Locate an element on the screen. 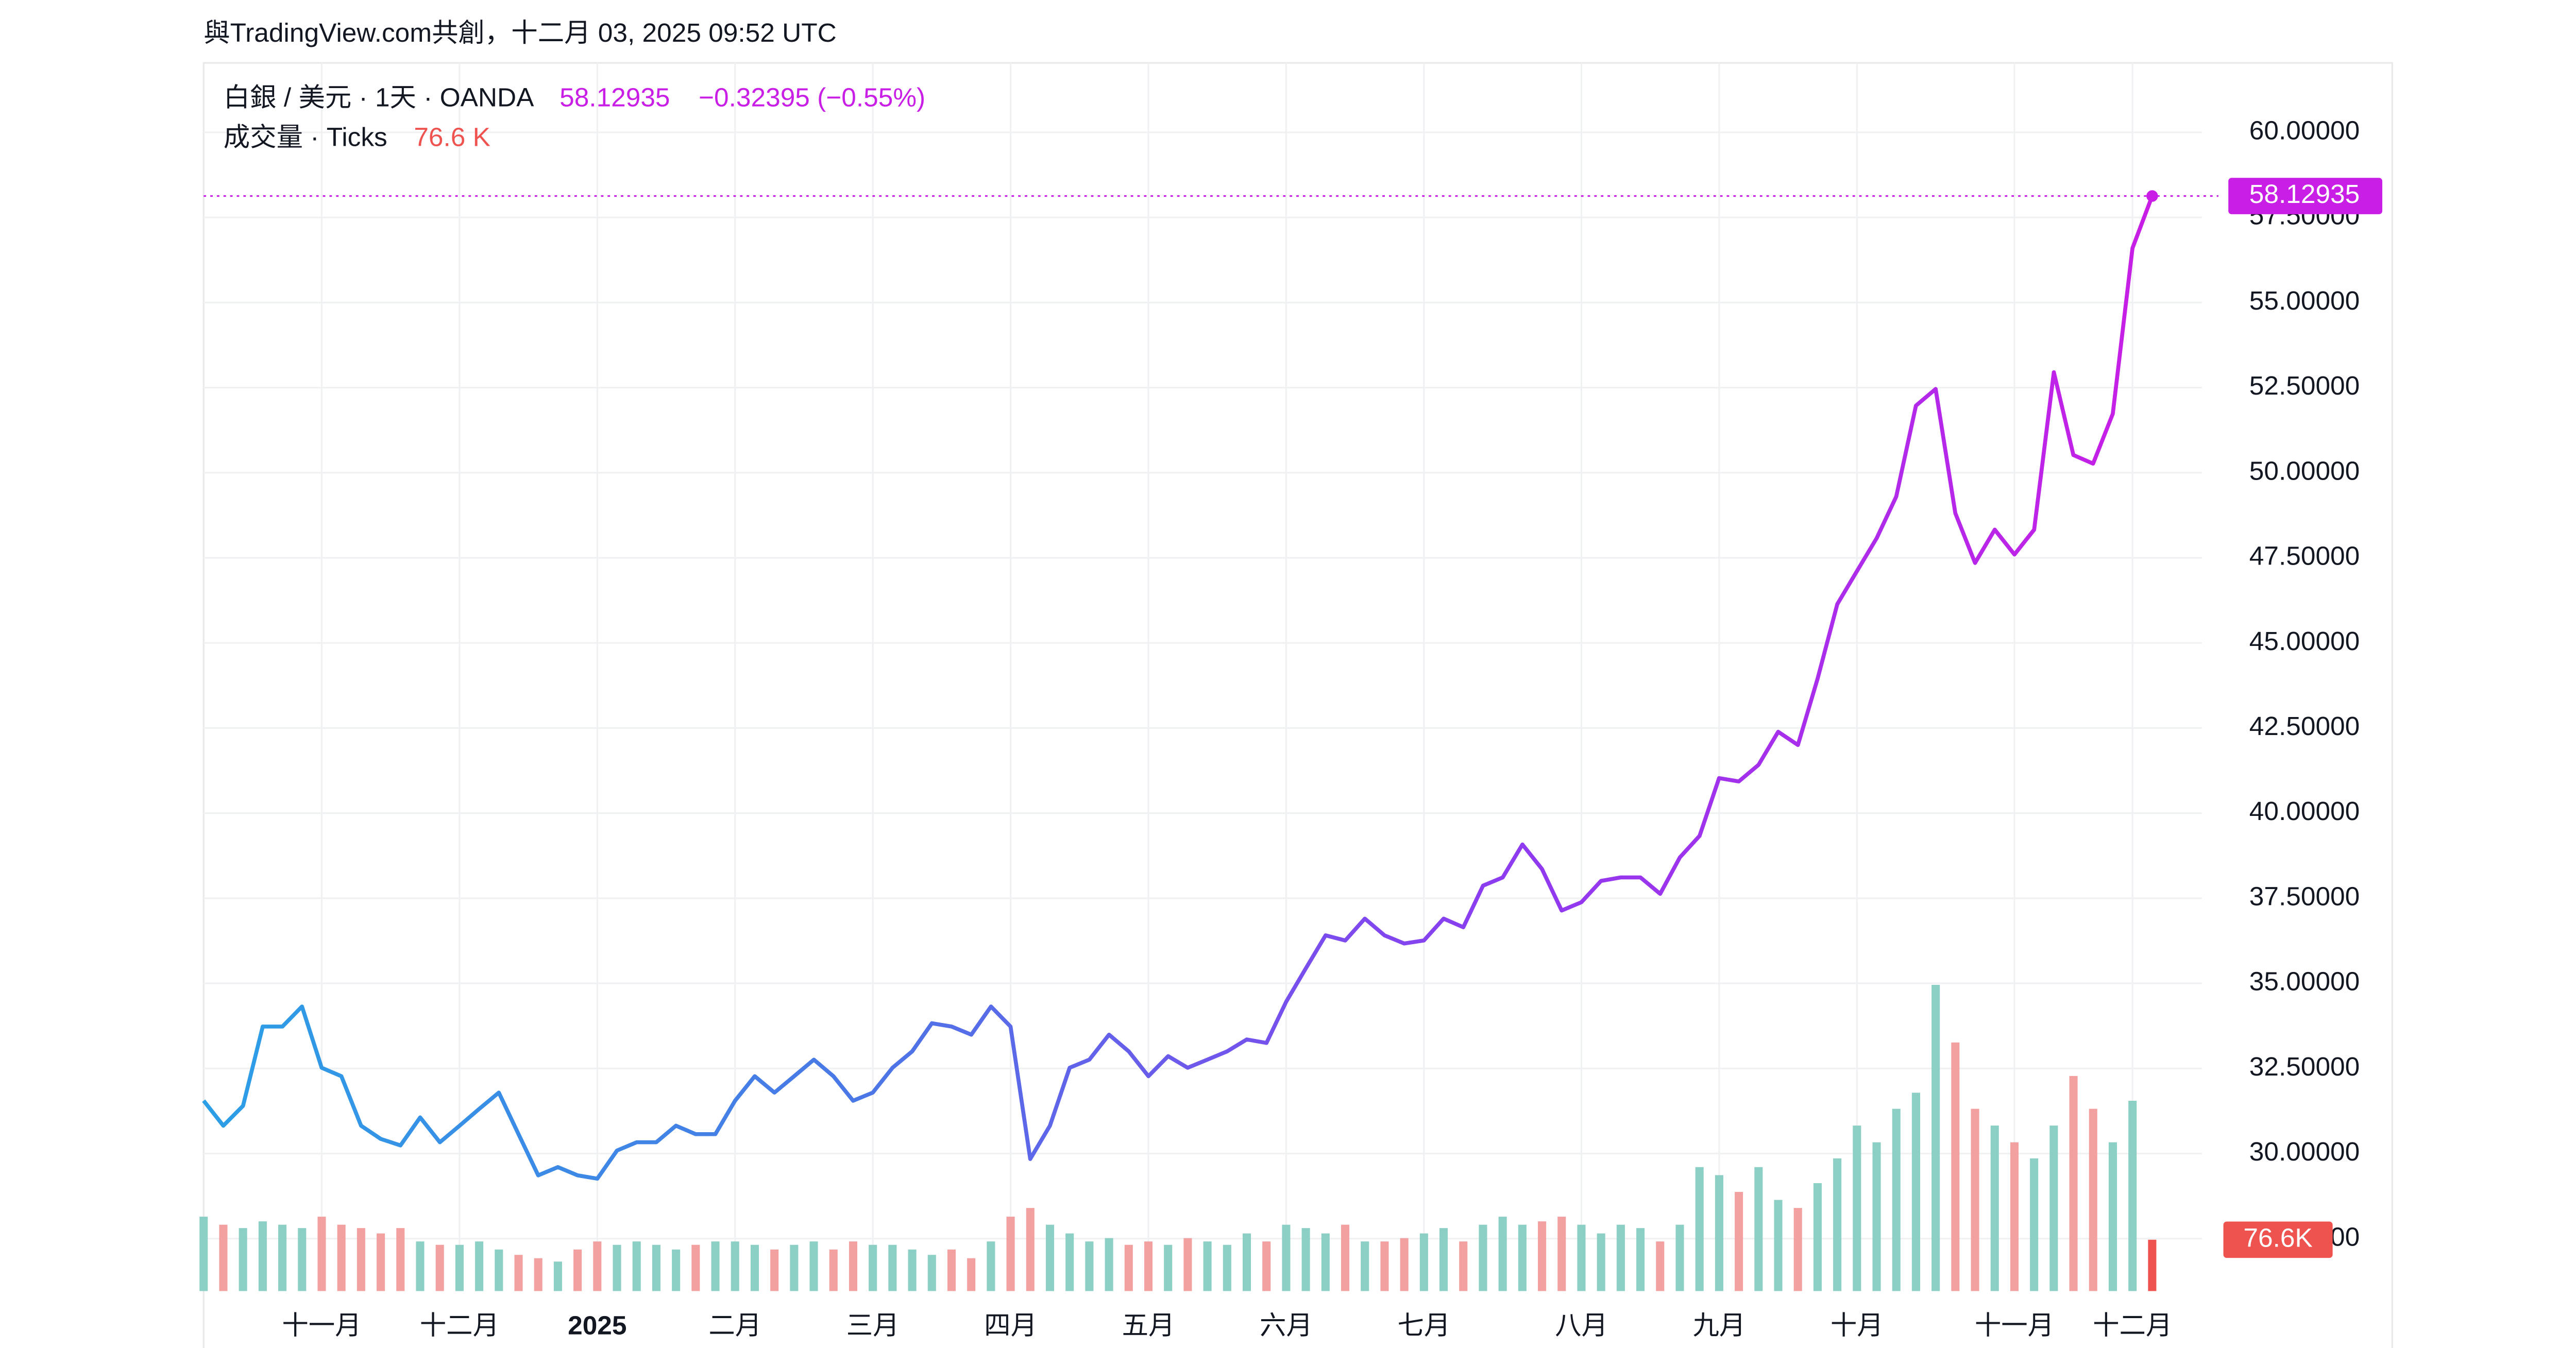 The image size is (2576, 1348). x-tick-label: 九月 is located at coordinates (1718, 1325).